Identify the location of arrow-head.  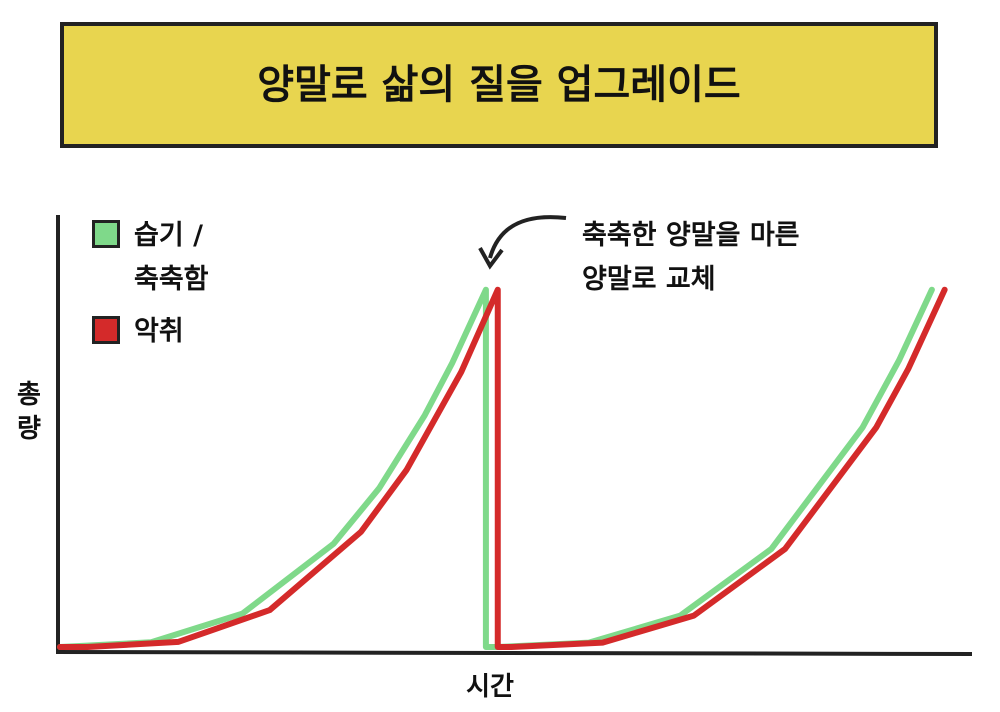
(491, 258).